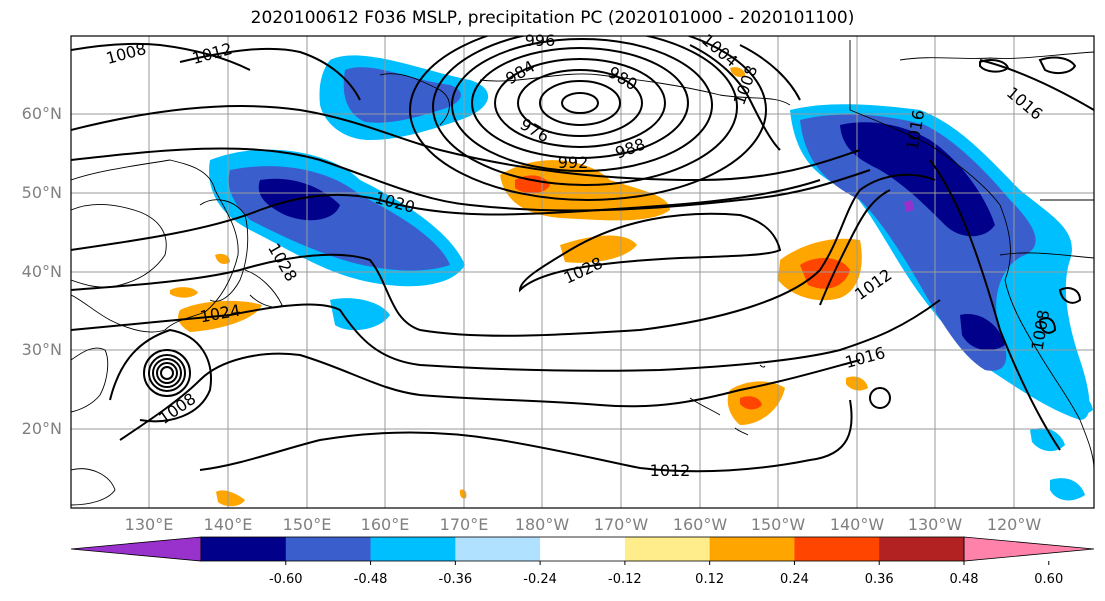  What do you see at coordinates (149, 524) in the screenshot?
I see `longitude-label: 130°E` at bounding box center [149, 524].